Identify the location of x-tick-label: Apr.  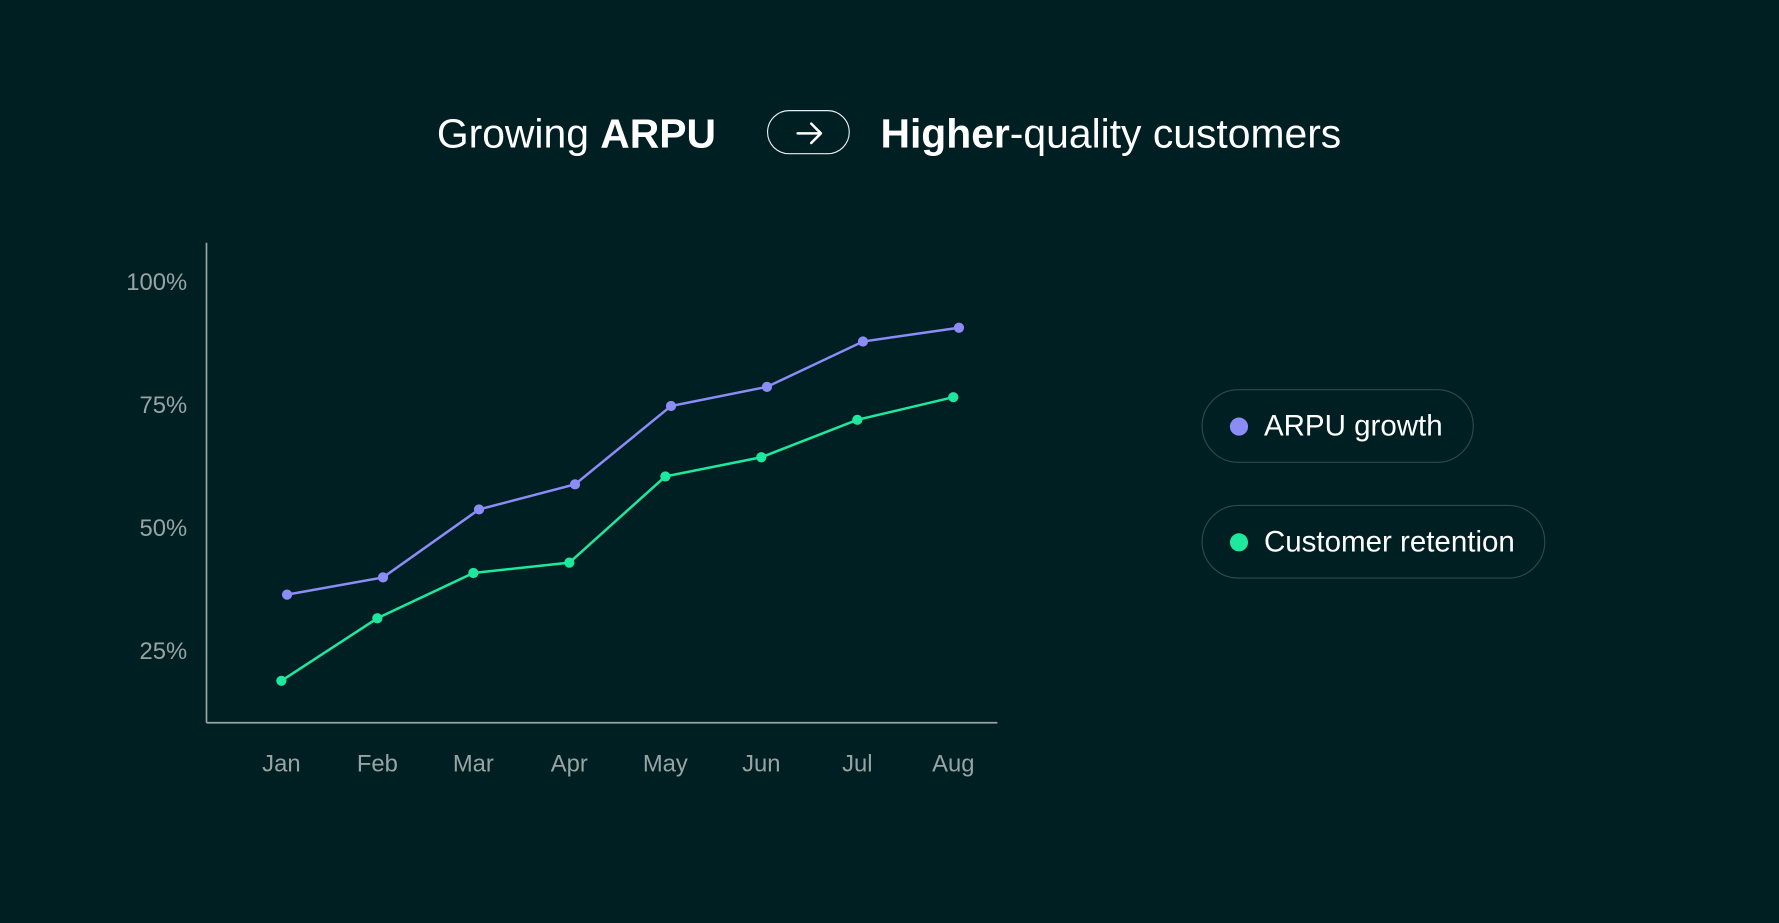
(569, 764).